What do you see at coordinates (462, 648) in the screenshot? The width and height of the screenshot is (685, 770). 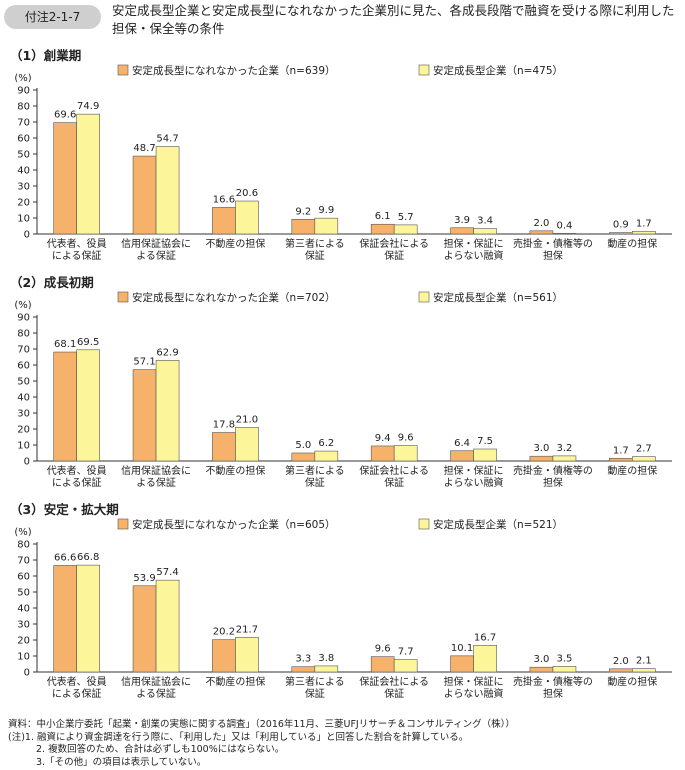 I see `data-label: 10.1` at bounding box center [462, 648].